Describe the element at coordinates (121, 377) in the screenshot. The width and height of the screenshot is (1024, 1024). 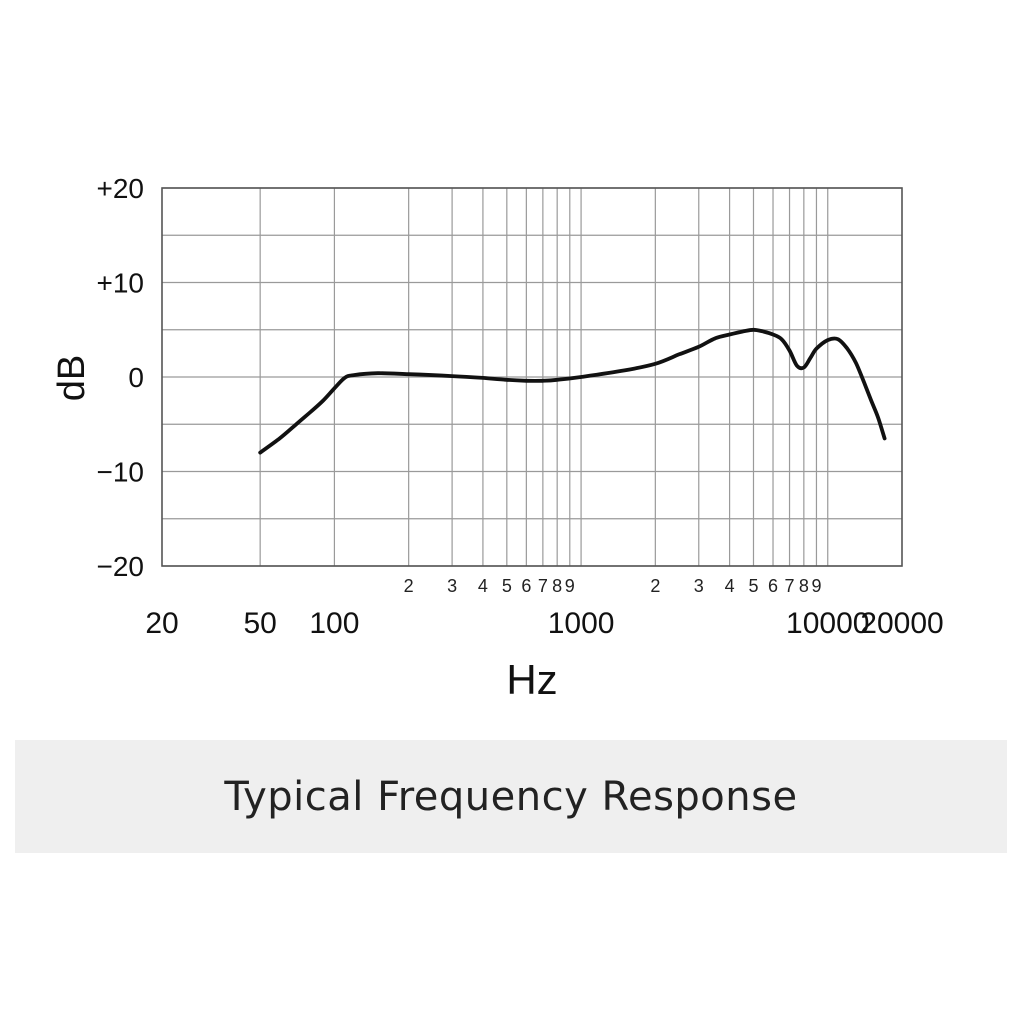
I see `y-tick-labels: +20 +10 0 −10 −20` at that location.